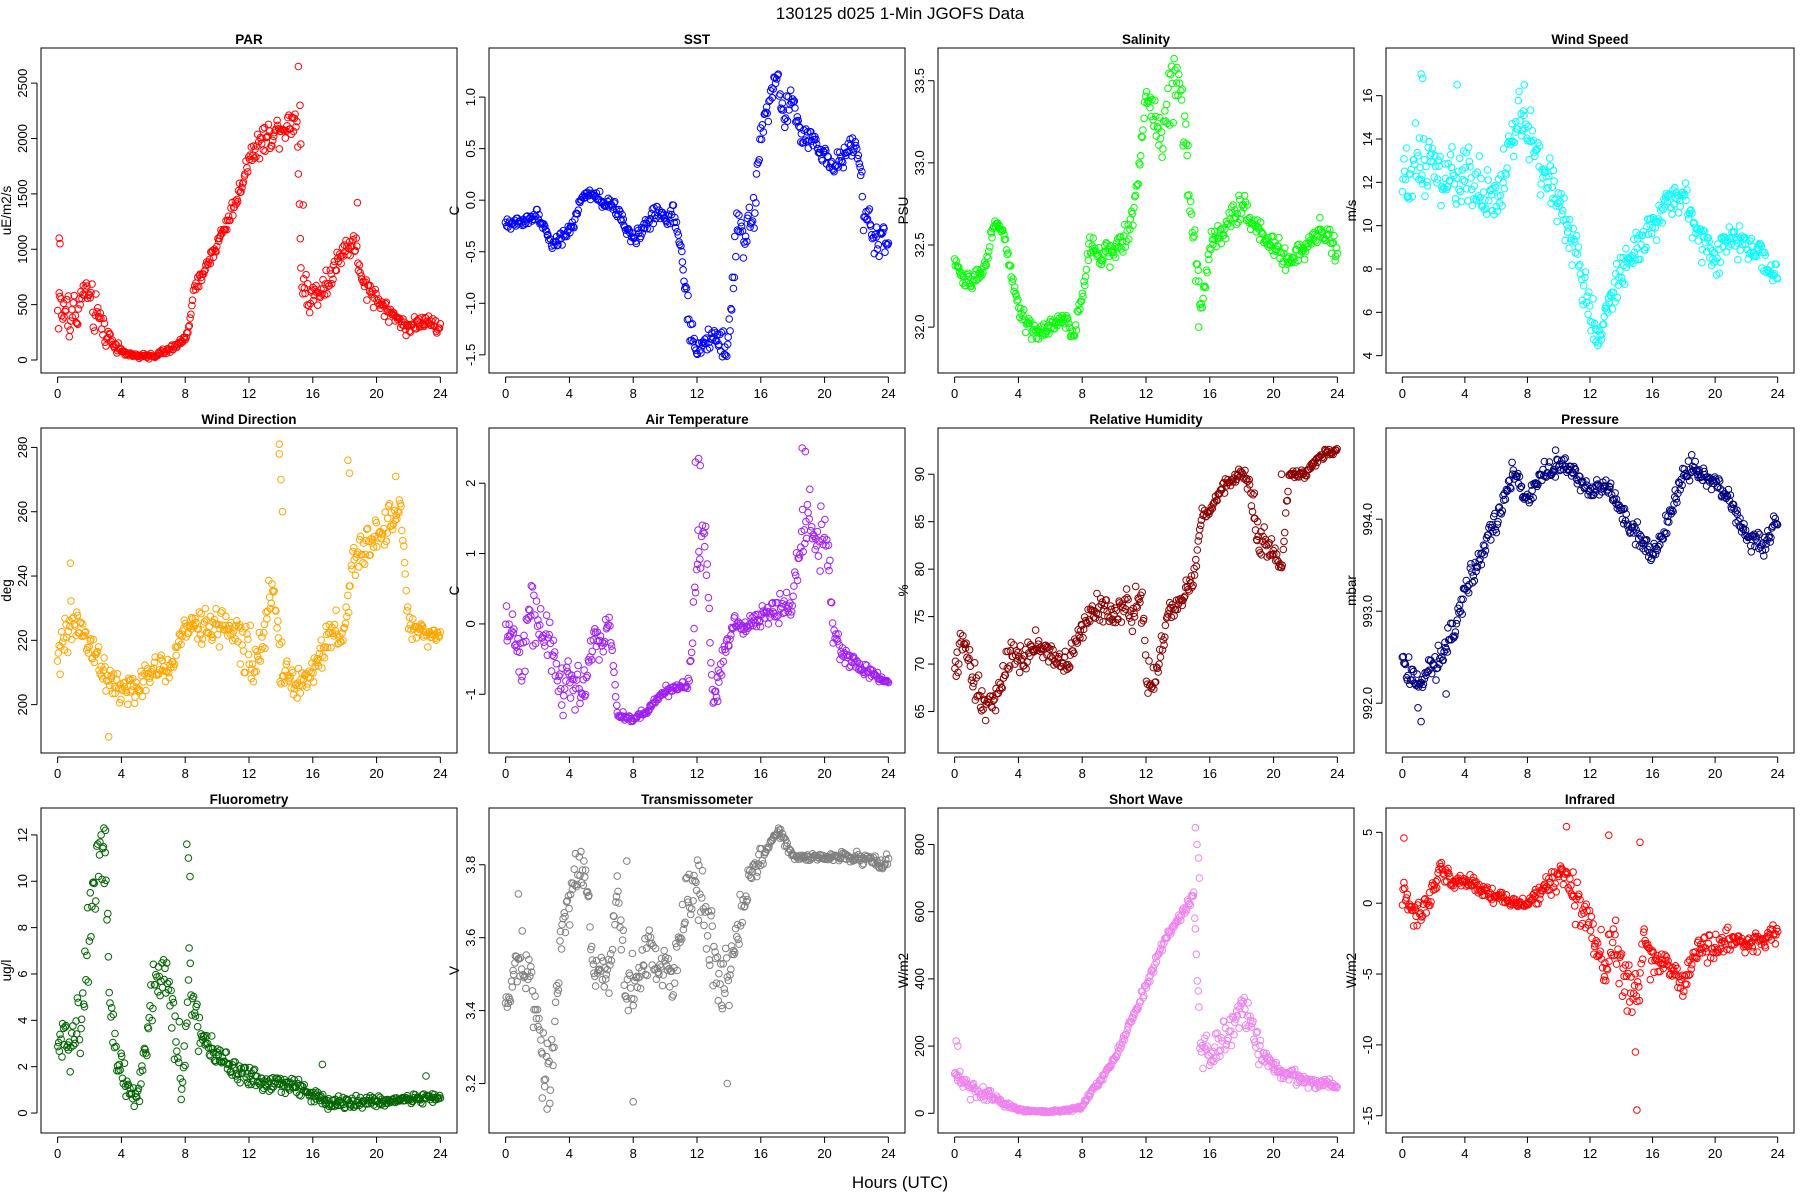  What do you see at coordinates (1148, 768) in the screenshot?
I see `x-axis: 0 4 8 12 16 20 24` at bounding box center [1148, 768].